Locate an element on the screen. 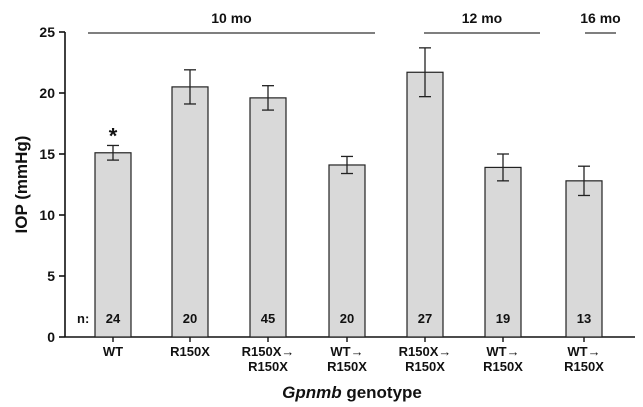  x-axis-title-gene: Gpnmb is located at coordinates (312, 392).